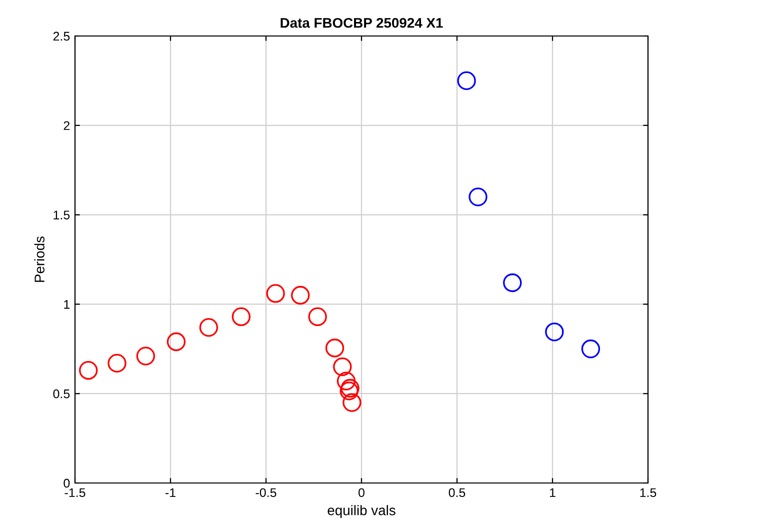  I want to click on y-tick-label: 1.5, so click(62, 215).